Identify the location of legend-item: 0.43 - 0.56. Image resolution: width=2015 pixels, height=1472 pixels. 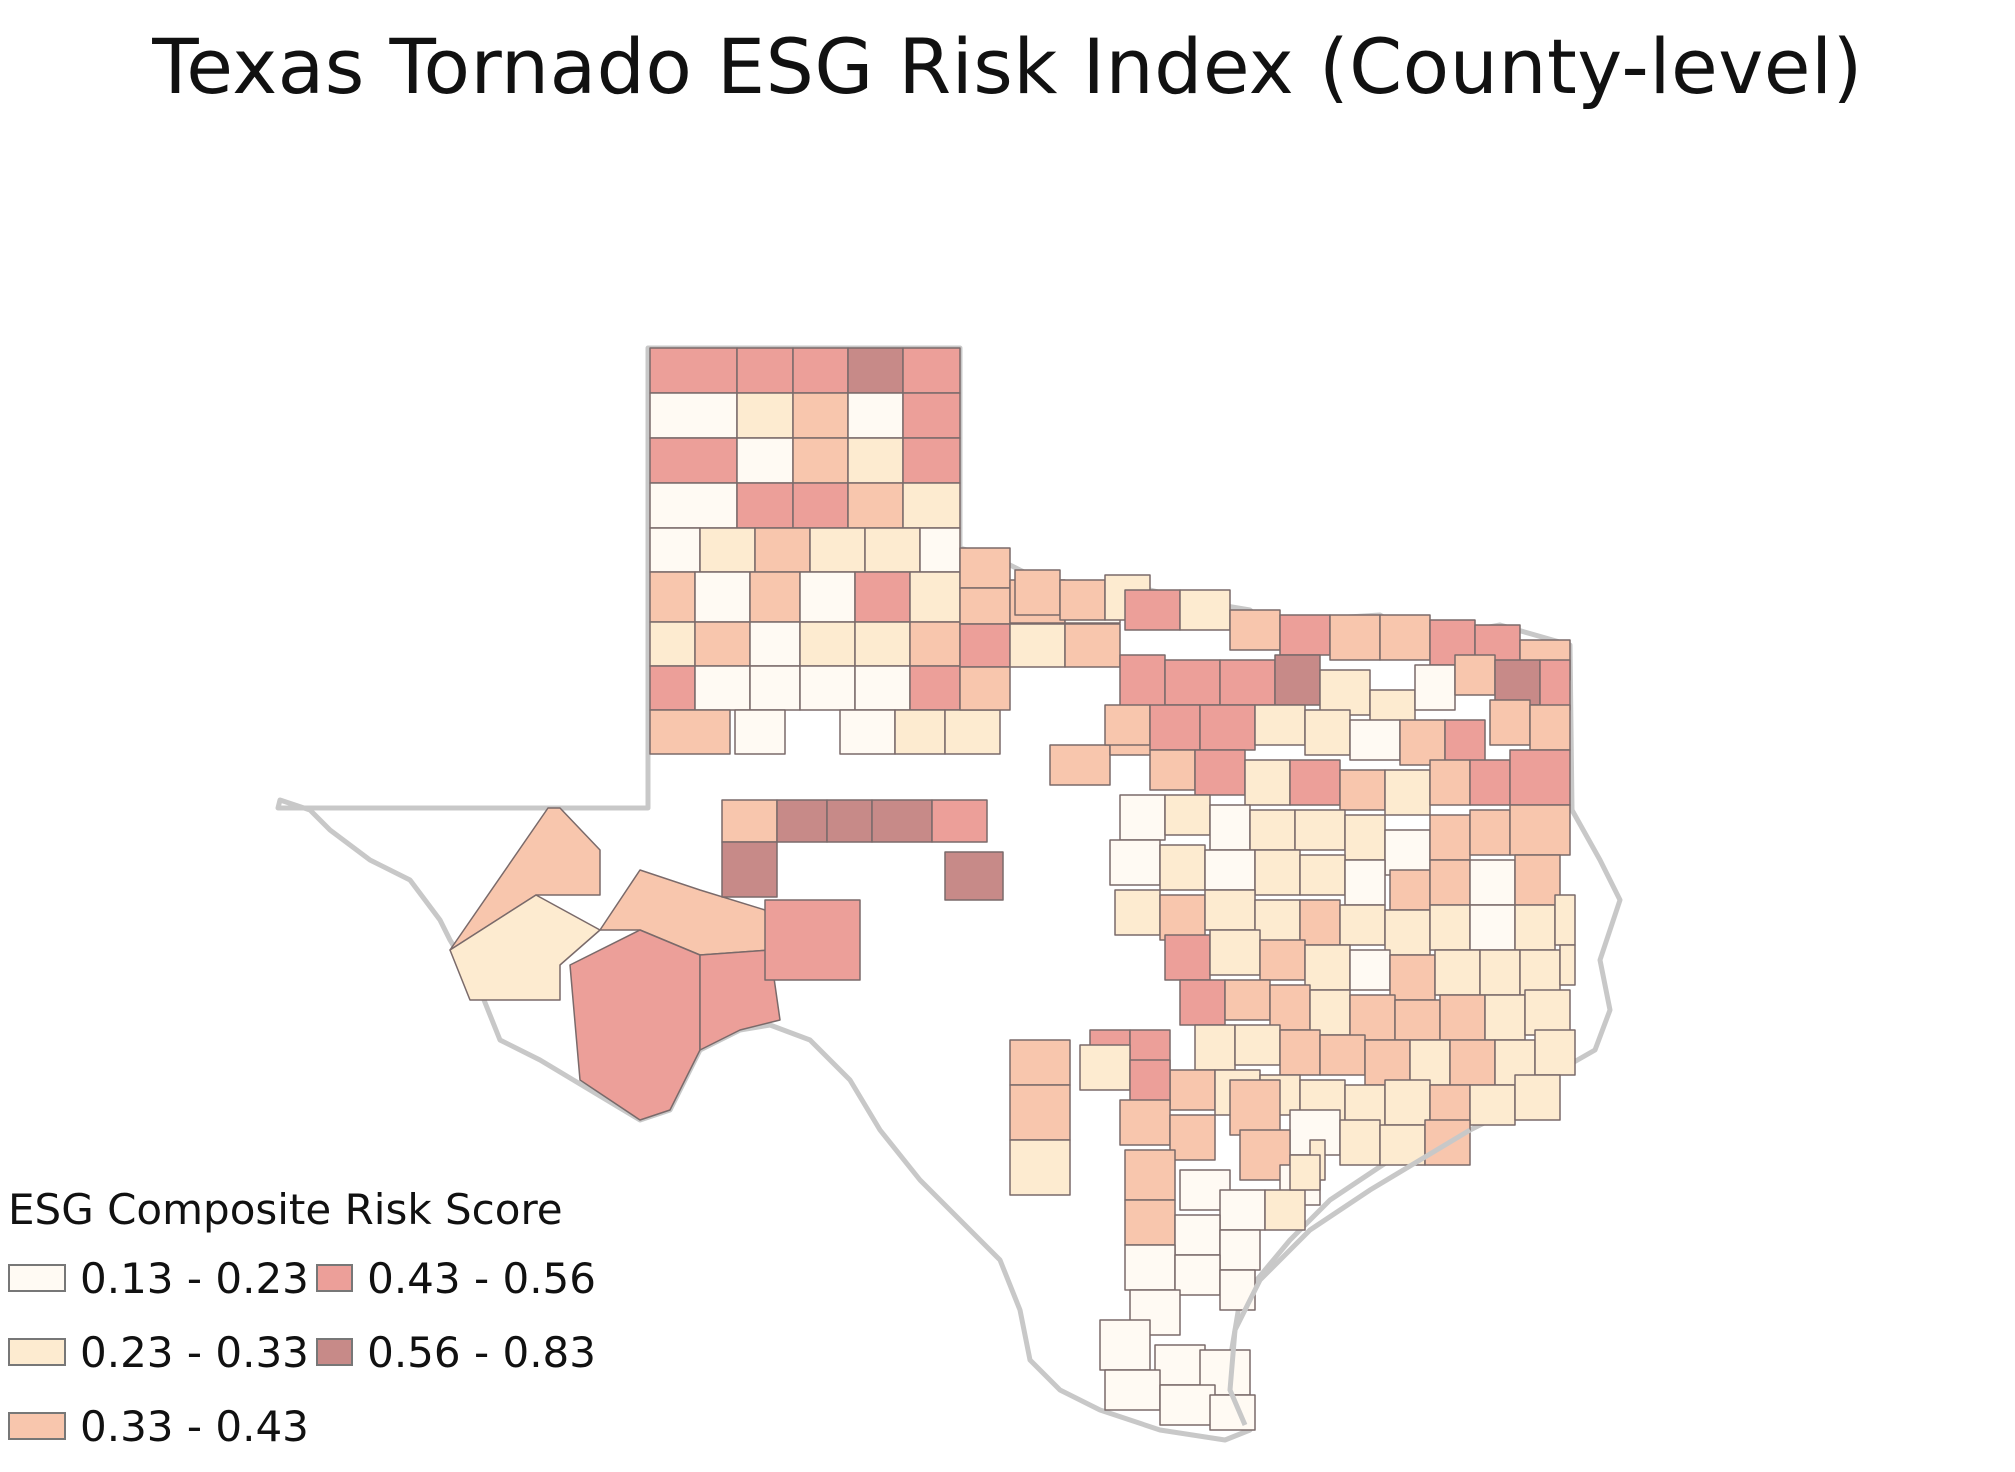
(456, 1278).